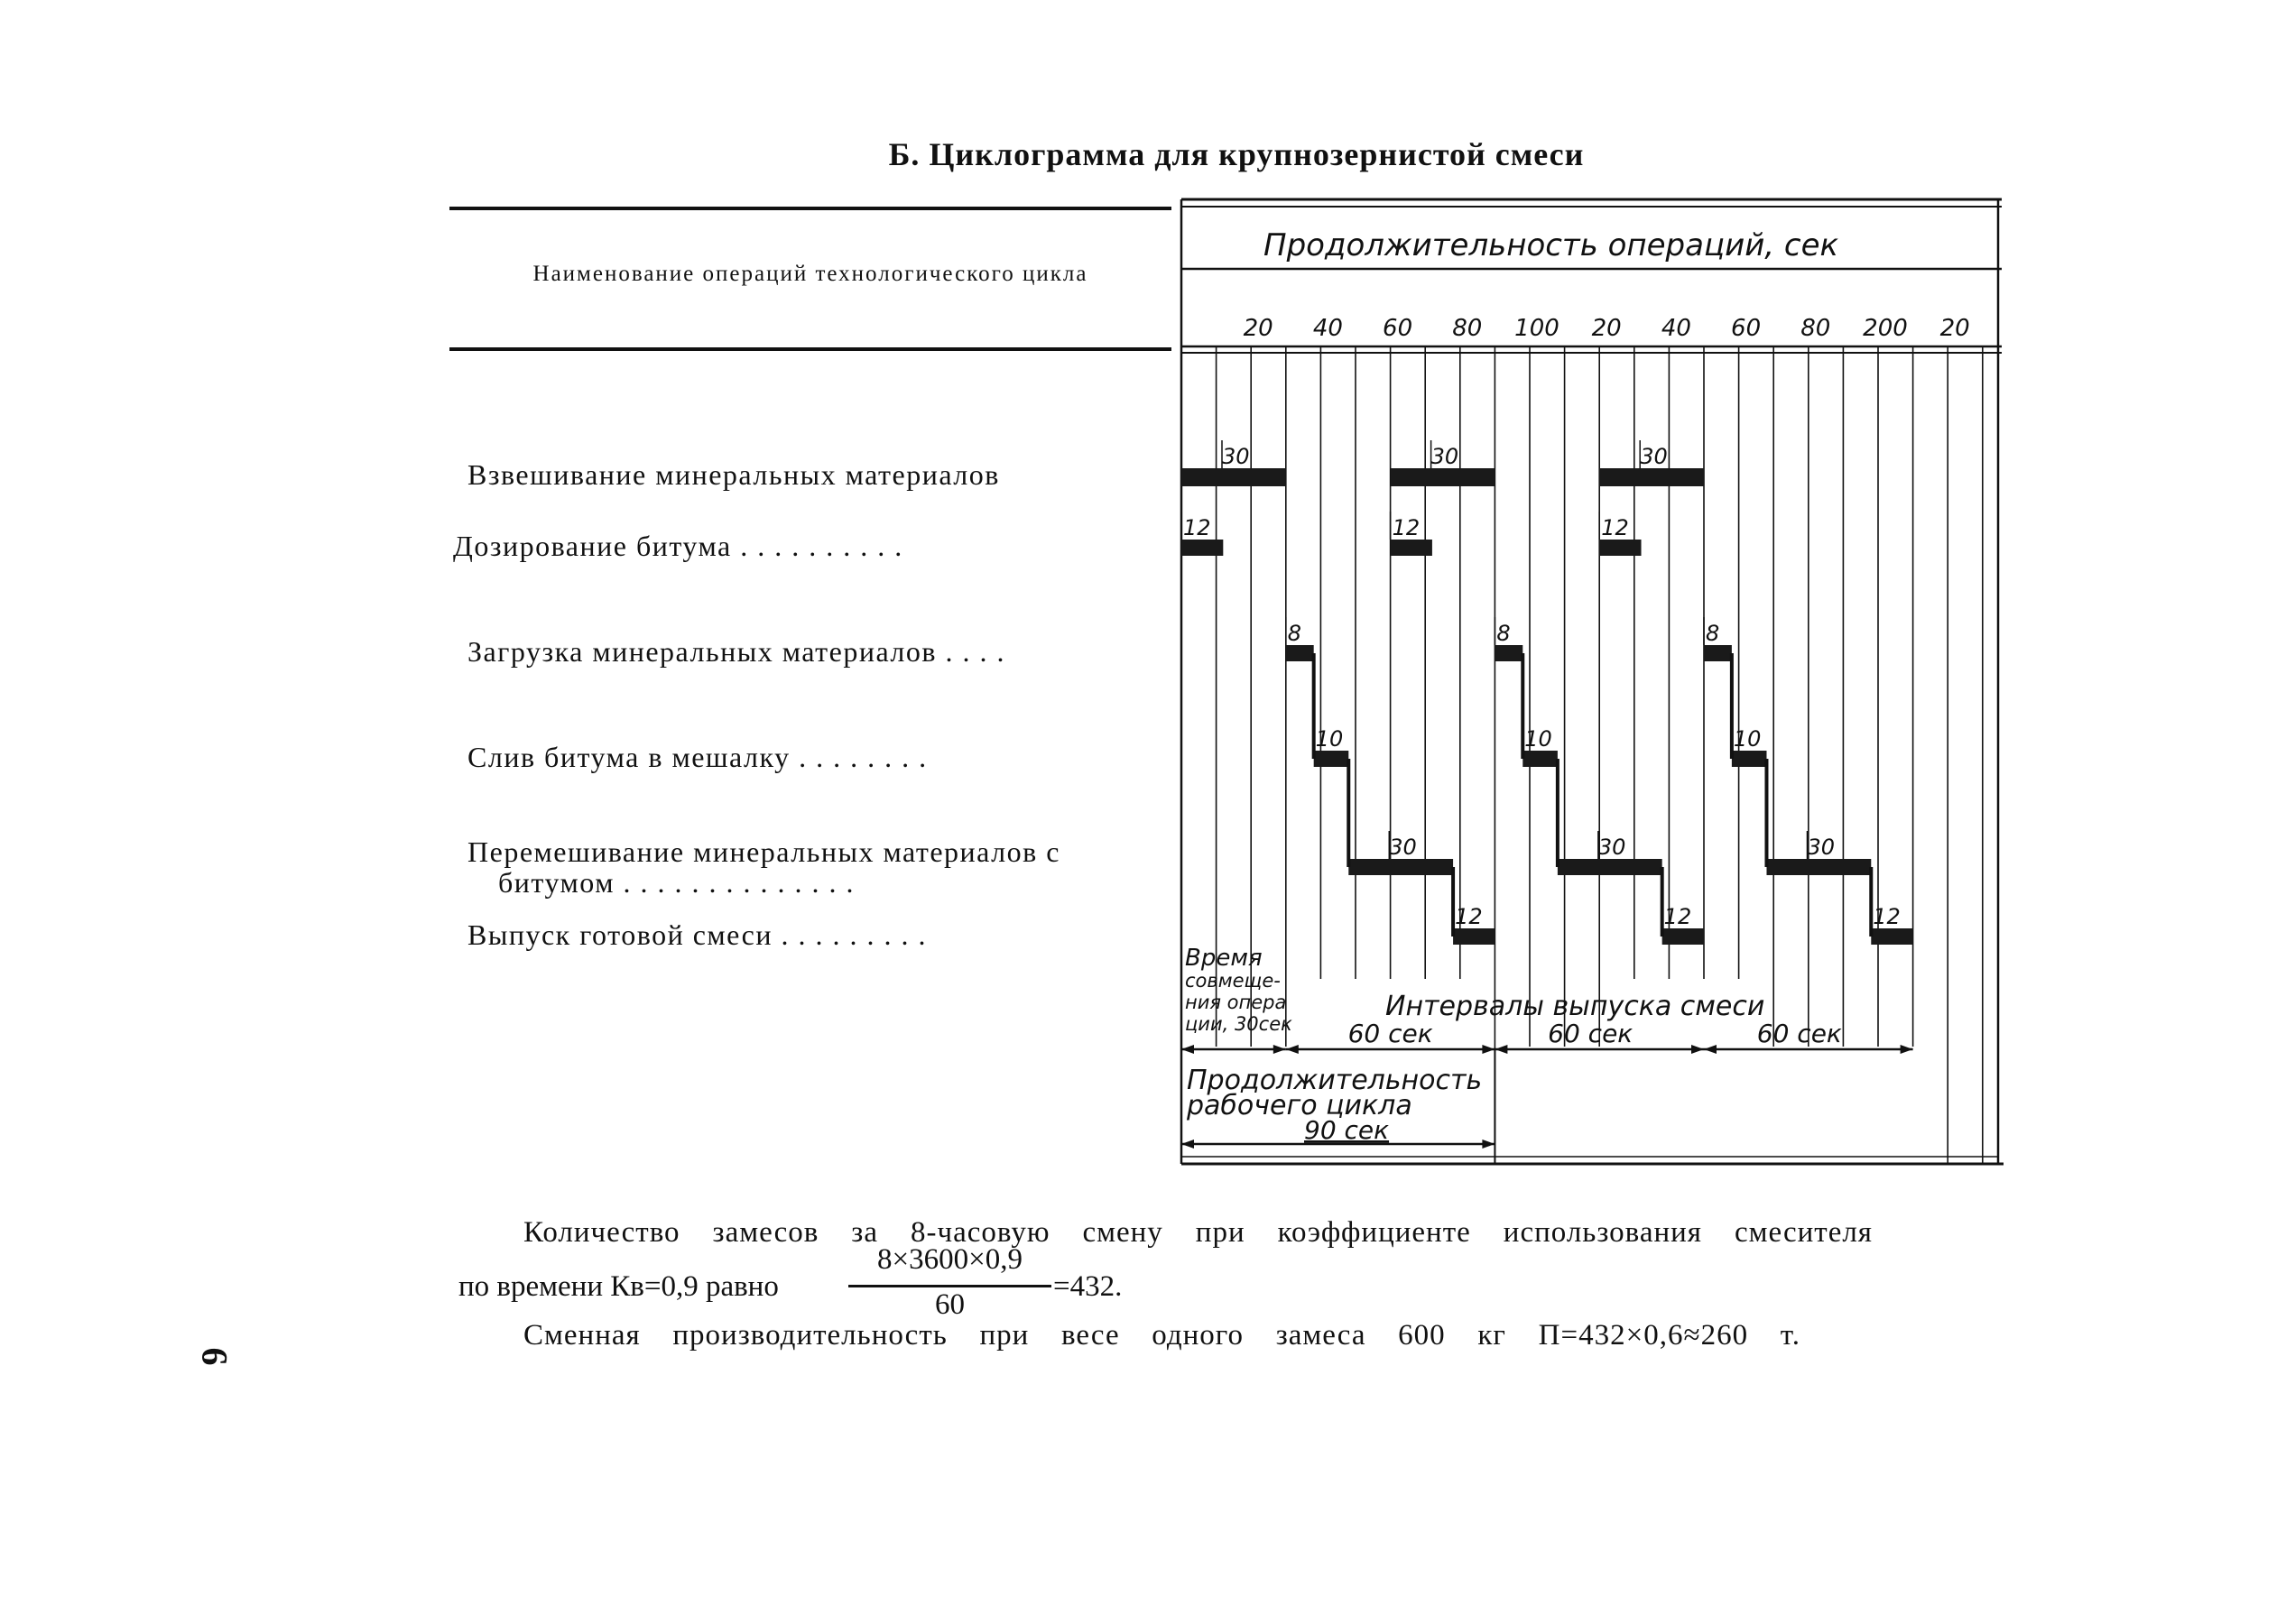 This screenshot has width=2286, height=1624. I want to click on operation-label: Выпуск готовой смеси . . . . . . . . ., so click(697, 935).